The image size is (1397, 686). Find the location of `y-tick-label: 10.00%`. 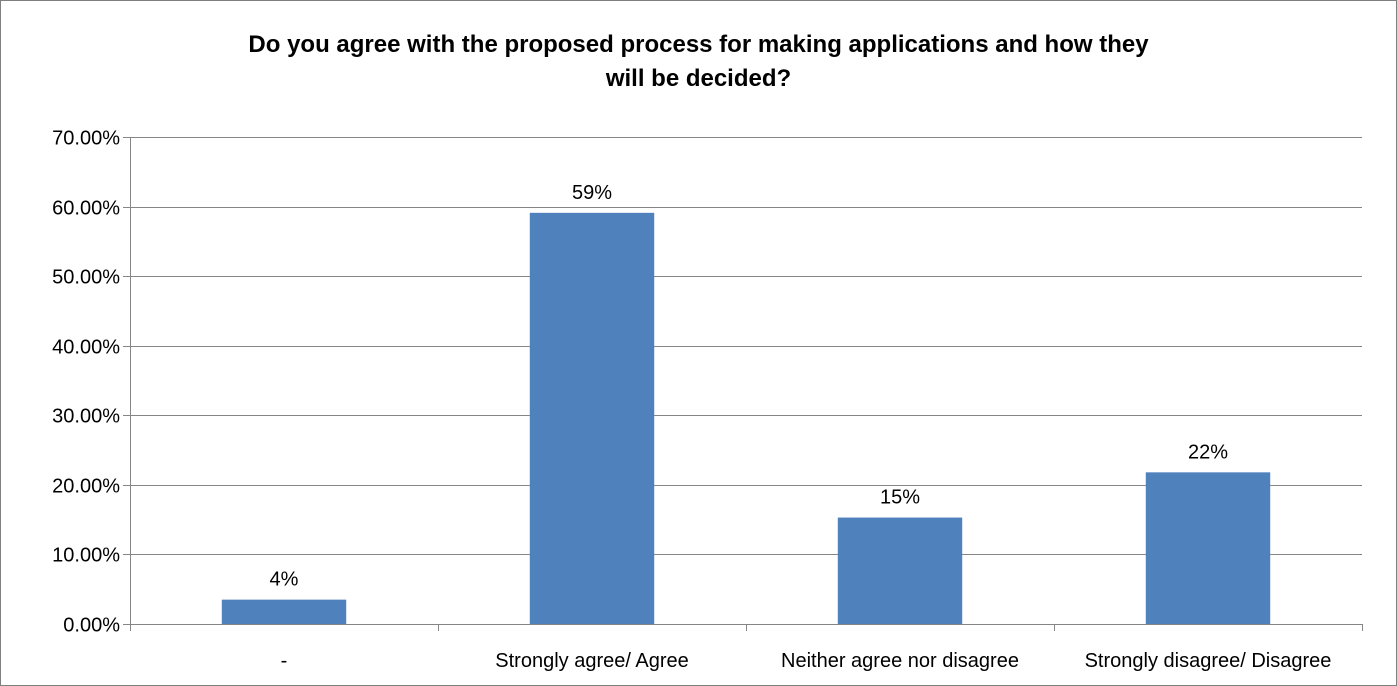

y-tick-label: 10.00% is located at coordinates (86, 556).